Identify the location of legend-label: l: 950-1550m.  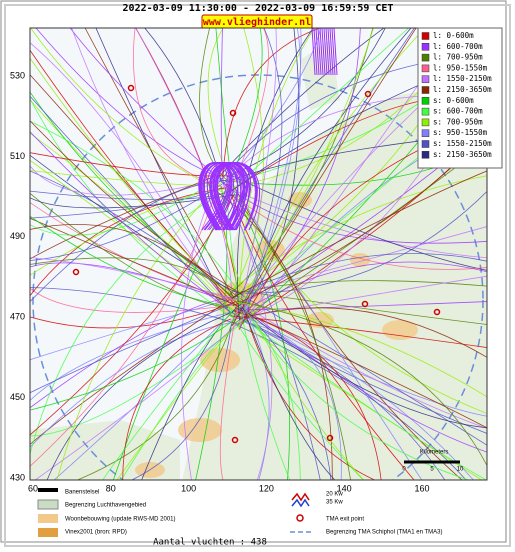
(460, 67).